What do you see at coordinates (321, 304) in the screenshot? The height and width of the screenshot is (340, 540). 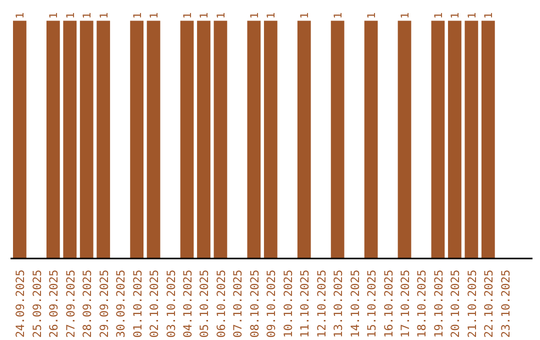 I see `x-tick-label: 12.10.2025` at bounding box center [321, 304].